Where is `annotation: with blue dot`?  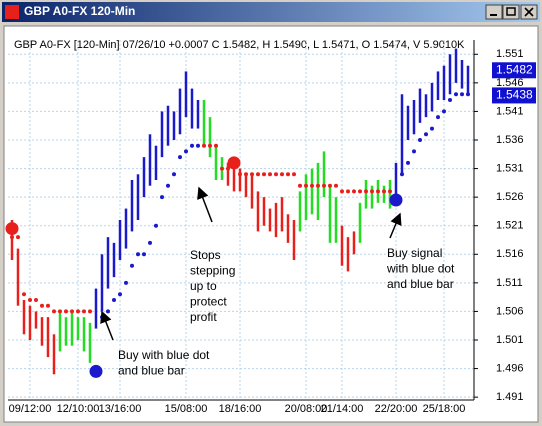 annotation: with blue dot is located at coordinates (420, 269).